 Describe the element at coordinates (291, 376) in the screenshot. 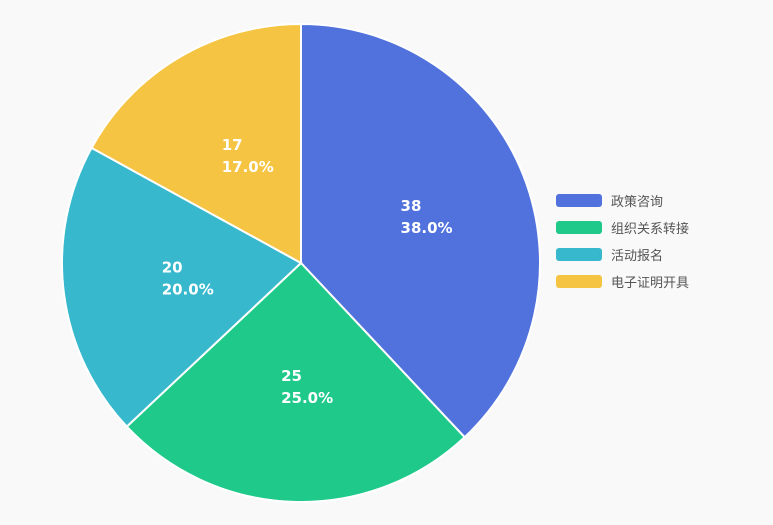

I see `slice-value-label: 25` at that location.